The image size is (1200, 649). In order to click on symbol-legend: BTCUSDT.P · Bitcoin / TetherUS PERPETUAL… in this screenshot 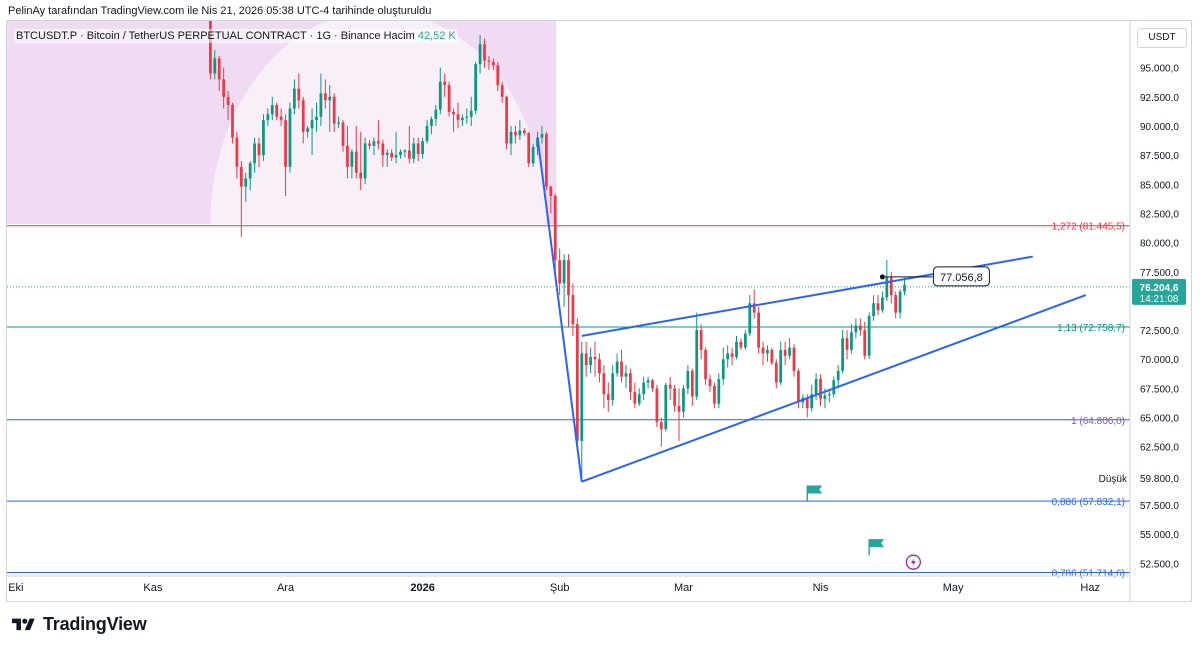, I will do `click(236, 36)`.